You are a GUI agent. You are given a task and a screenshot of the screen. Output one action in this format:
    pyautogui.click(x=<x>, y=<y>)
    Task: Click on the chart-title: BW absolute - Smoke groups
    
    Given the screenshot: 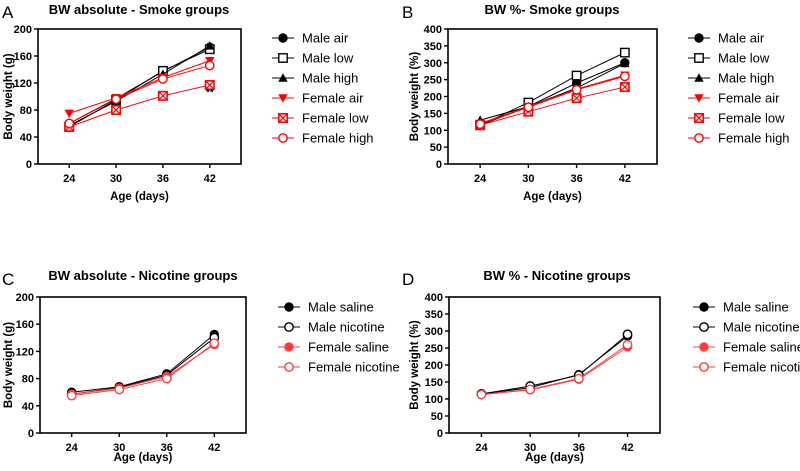 What is the action you would take?
    pyautogui.click(x=139, y=9)
    